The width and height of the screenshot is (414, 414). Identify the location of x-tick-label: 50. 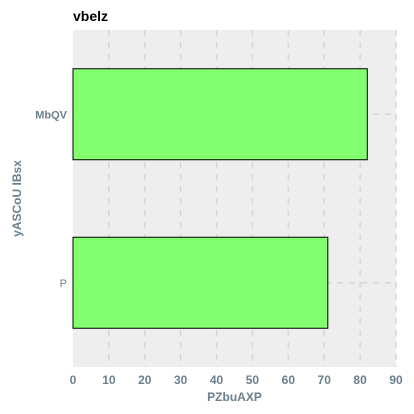
(253, 380).